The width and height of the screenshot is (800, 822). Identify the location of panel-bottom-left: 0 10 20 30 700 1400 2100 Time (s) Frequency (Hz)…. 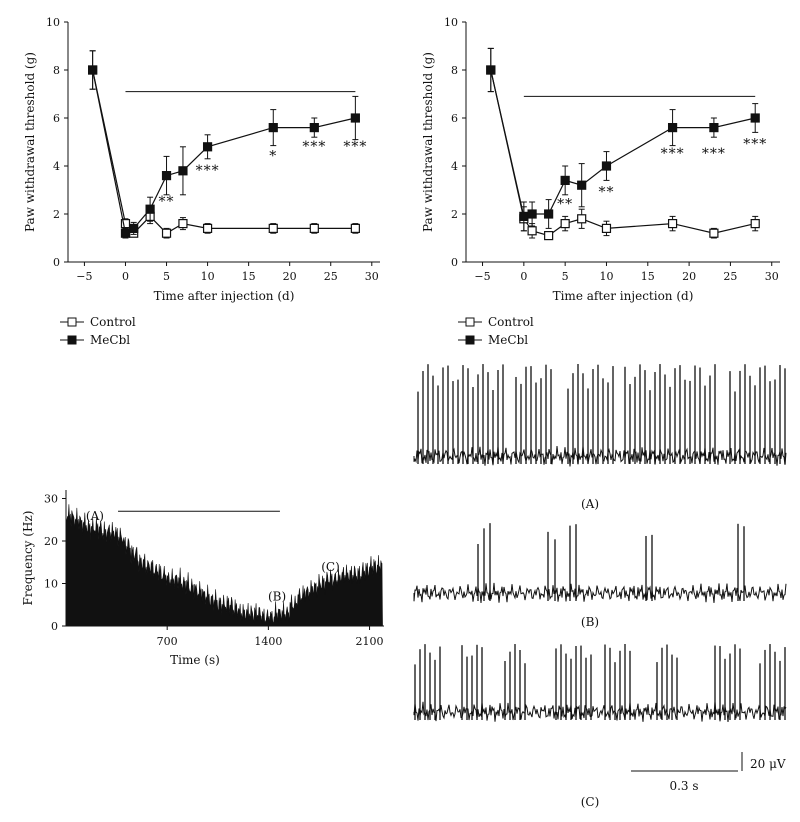
(202, 578).